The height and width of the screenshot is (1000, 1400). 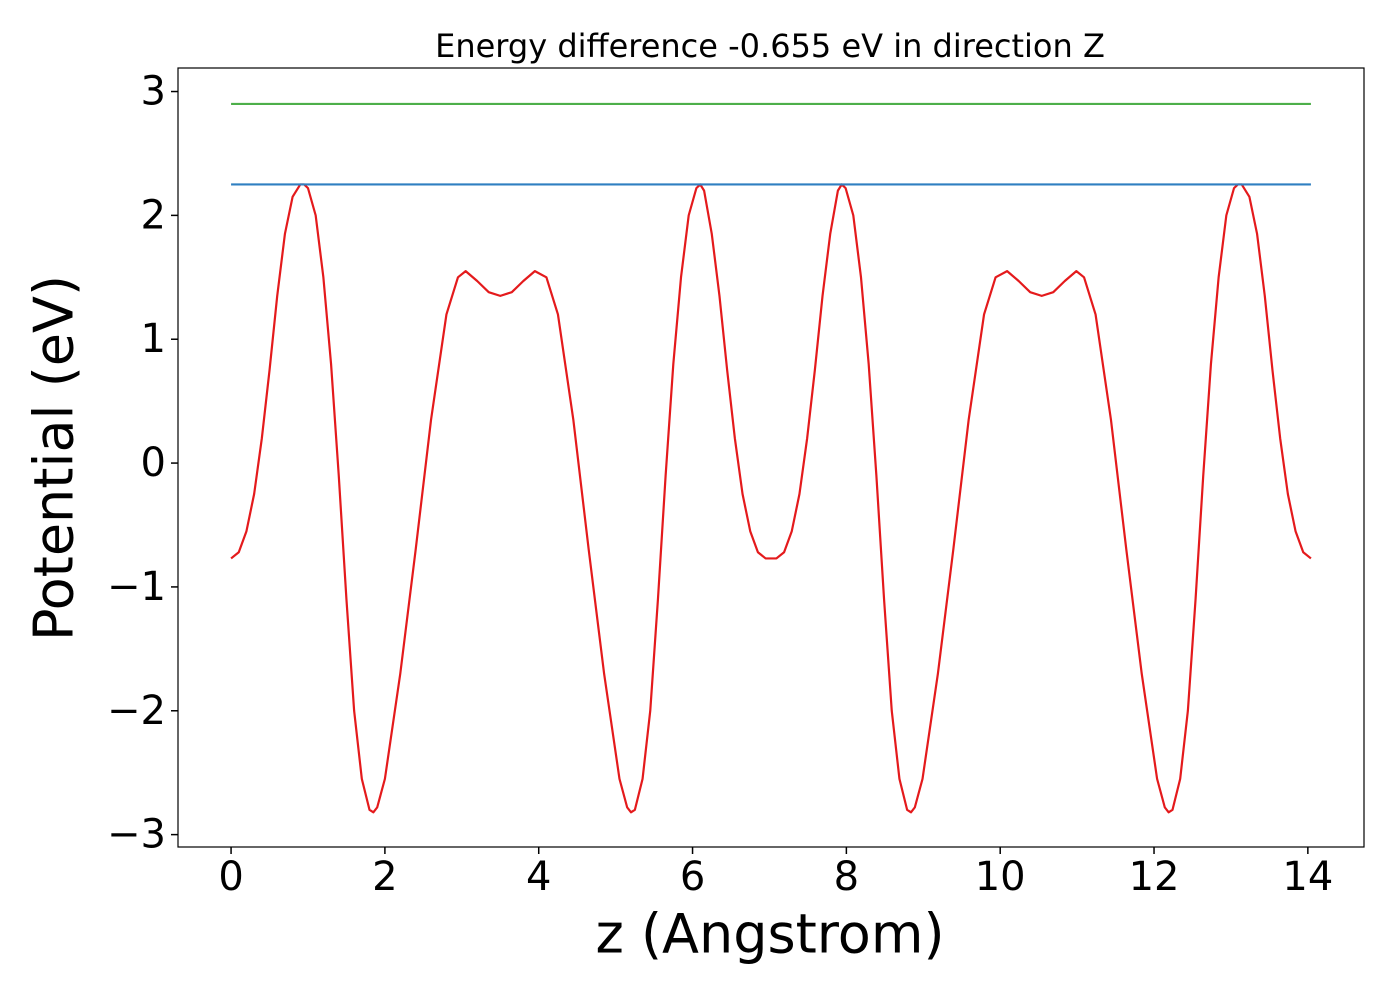 I want to click on x-tick-label: 2, so click(x=384, y=877).